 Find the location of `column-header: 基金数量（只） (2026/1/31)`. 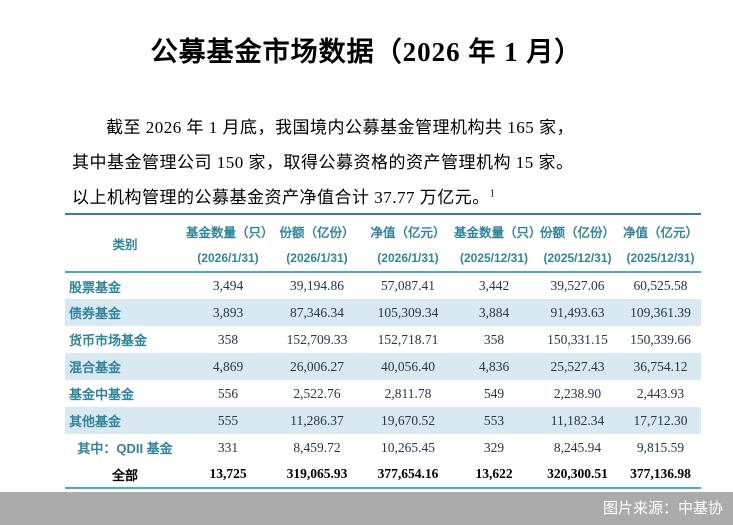

column-header: 基金数量（只） (2026/1/31) is located at coordinates (229, 243).